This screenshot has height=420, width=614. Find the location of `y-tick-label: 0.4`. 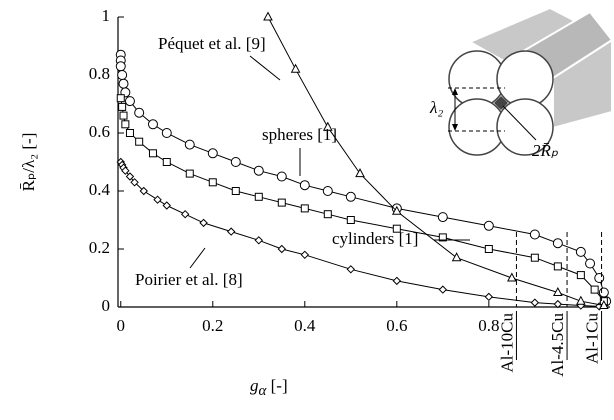

y-tick-label: 0.4 is located at coordinates (100, 189).